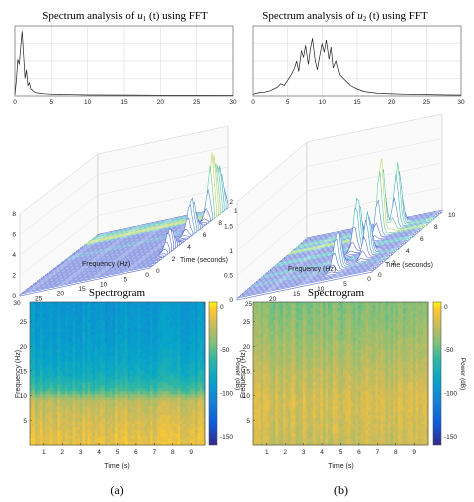 This screenshot has height=502, width=474. Describe the element at coordinates (288, 102) in the screenshot. I see `fft2-x-tick-label: 5` at that location.